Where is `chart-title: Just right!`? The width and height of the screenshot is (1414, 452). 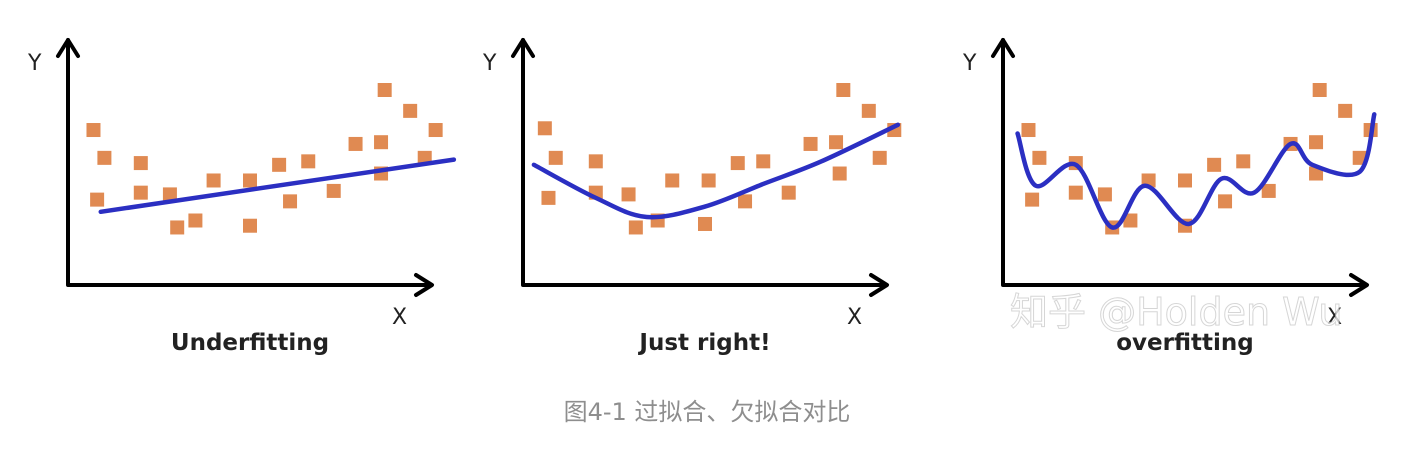
chart-title: Just right! is located at coordinates (703, 343).